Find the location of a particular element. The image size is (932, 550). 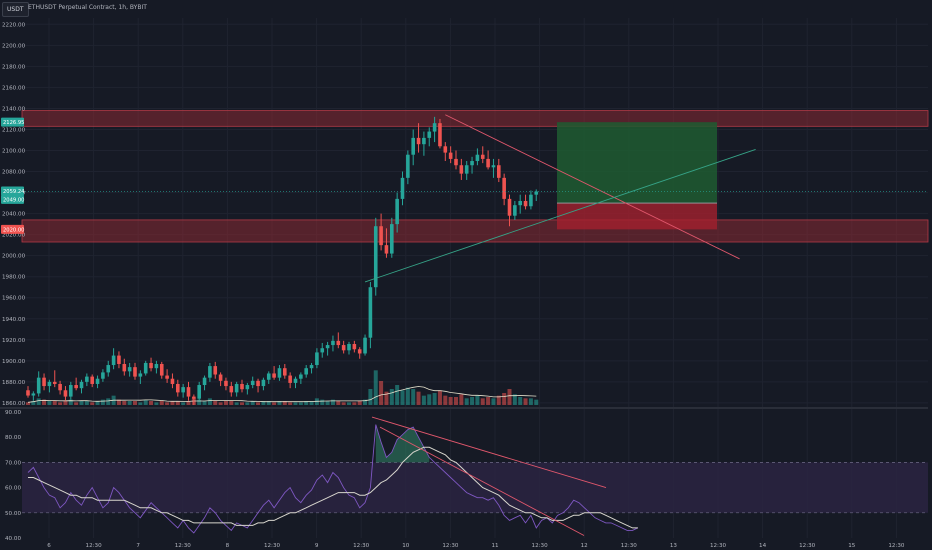

rsi-tick-label: 90.00 is located at coordinates (13, 413).